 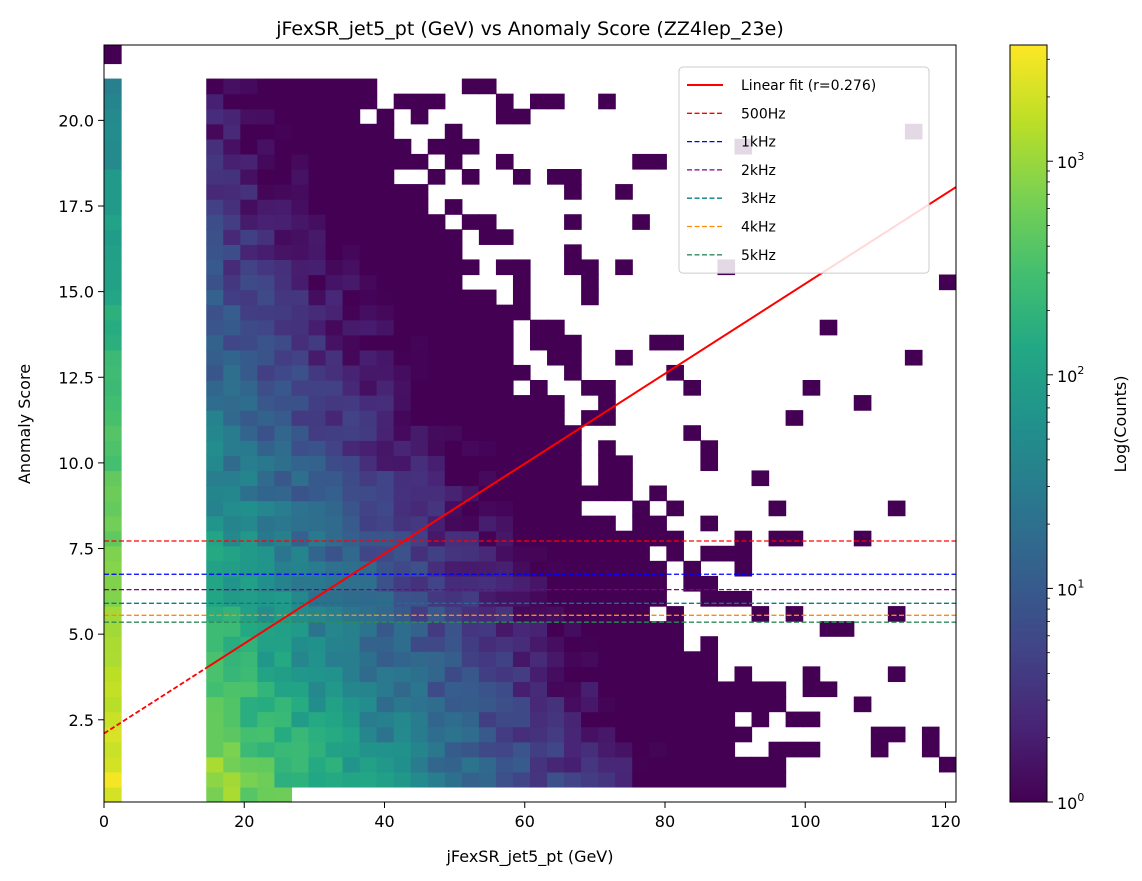 What do you see at coordinates (665, 821) in the screenshot?
I see `x-tick-label: 80` at bounding box center [665, 821].